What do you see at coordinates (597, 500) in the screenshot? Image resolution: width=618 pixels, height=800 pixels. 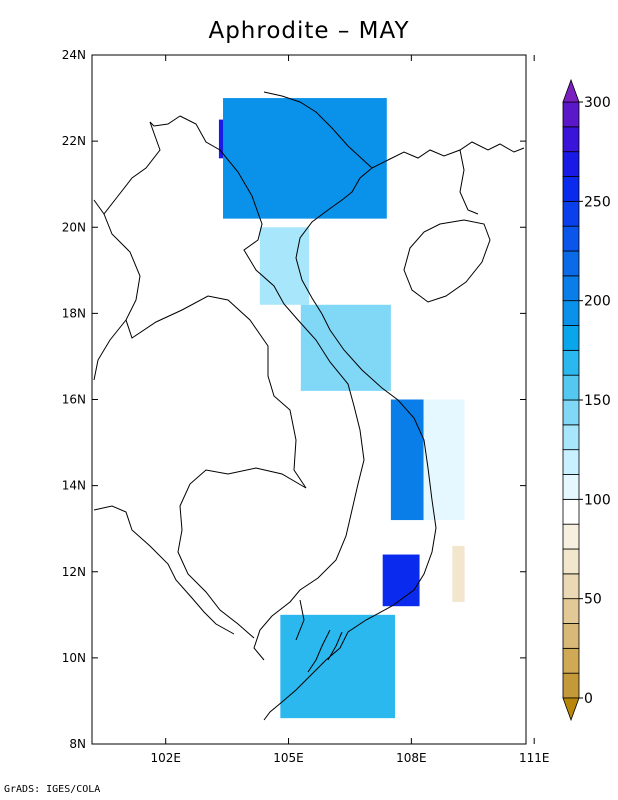 I see `colorbar-label: 100` at bounding box center [597, 500].